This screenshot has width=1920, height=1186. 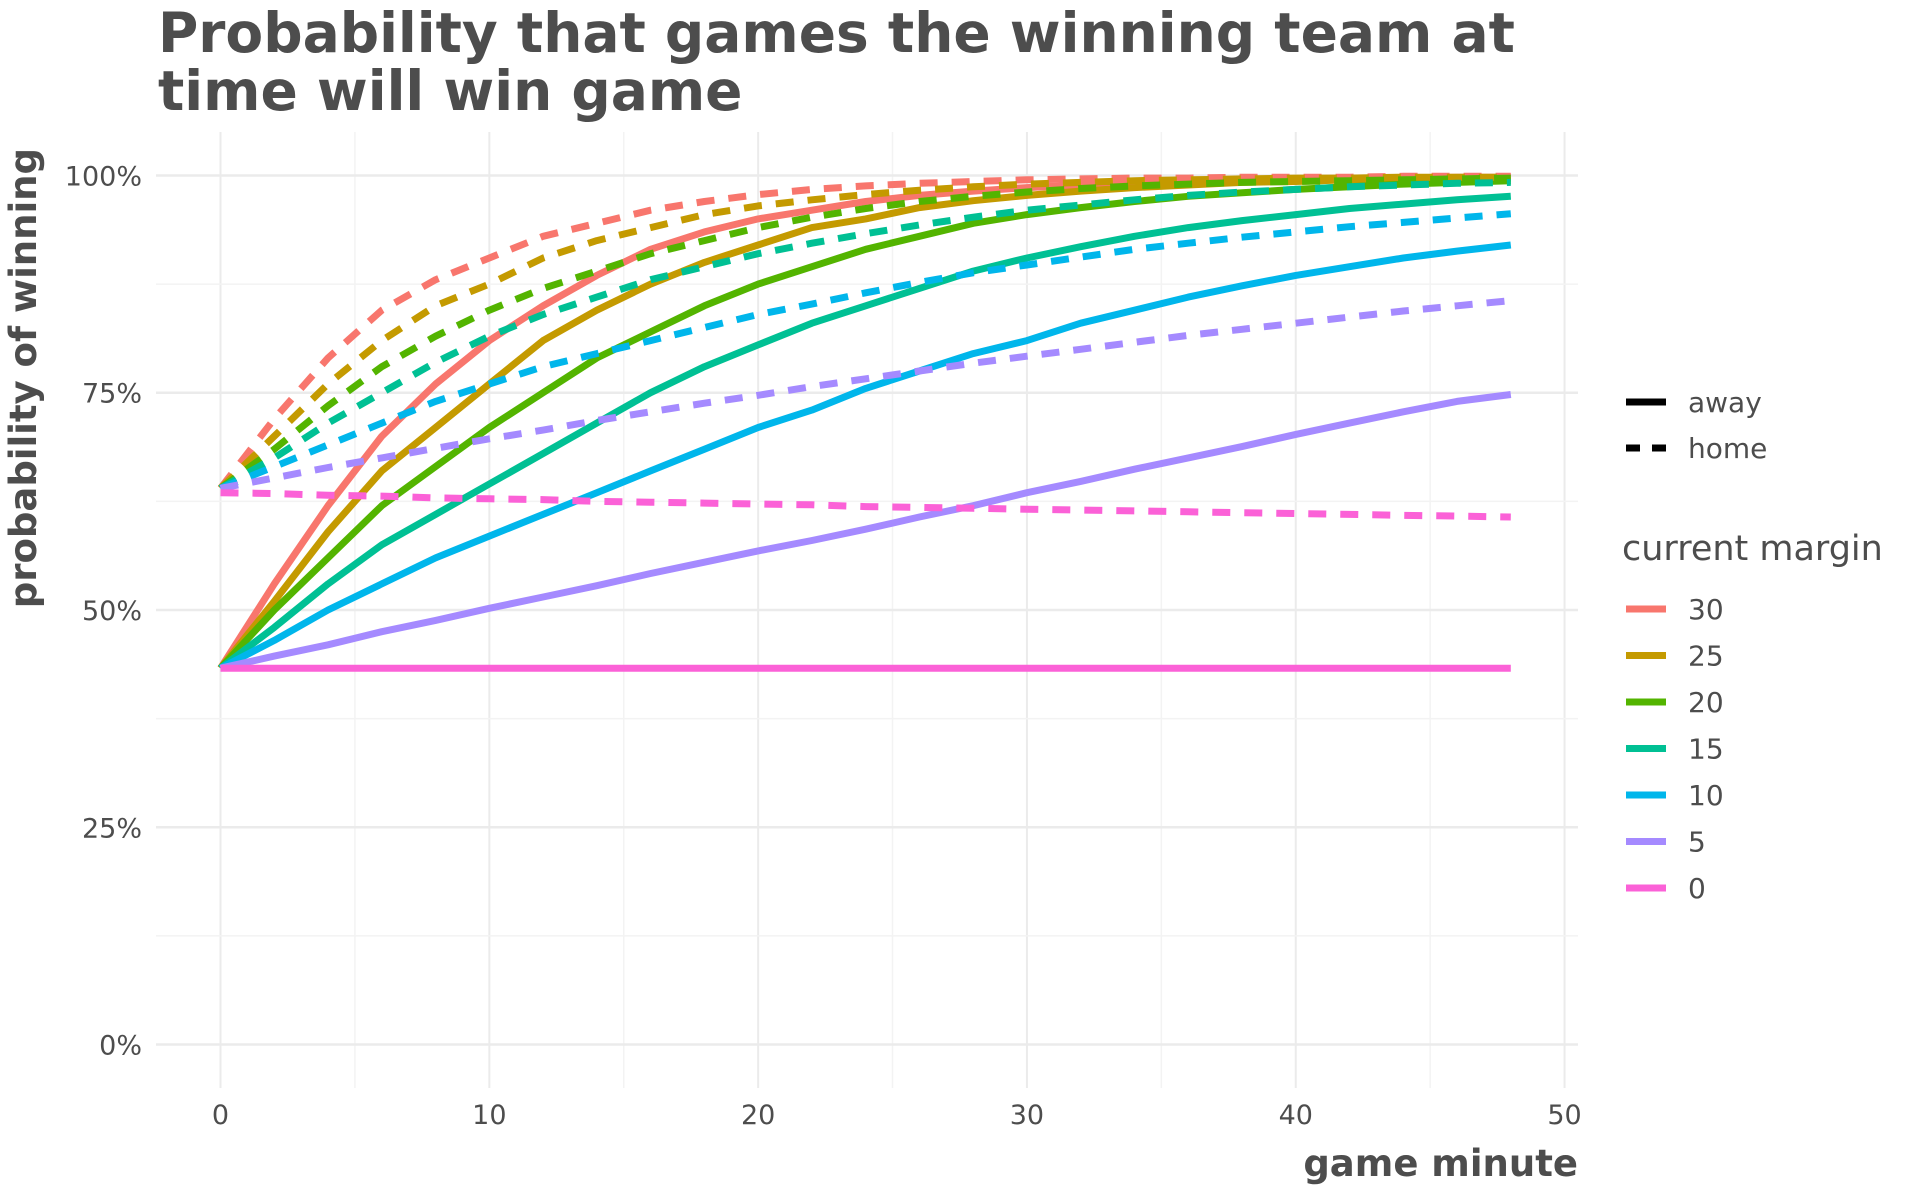 What do you see at coordinates (1725, 402) in the screenshot?
I see `linetype-label-away: away` at bounding box center [1725, 402].